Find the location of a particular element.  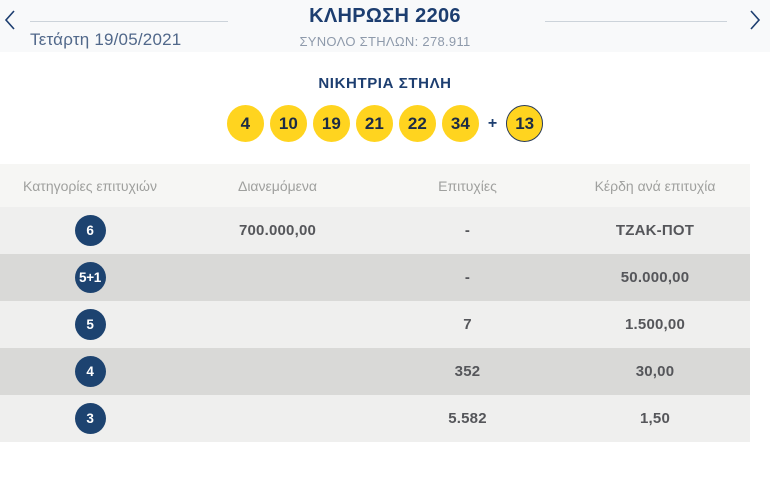

winning-numbers: 4 10 19 21 22 34 + 13 is located at coordinates (385, 123).